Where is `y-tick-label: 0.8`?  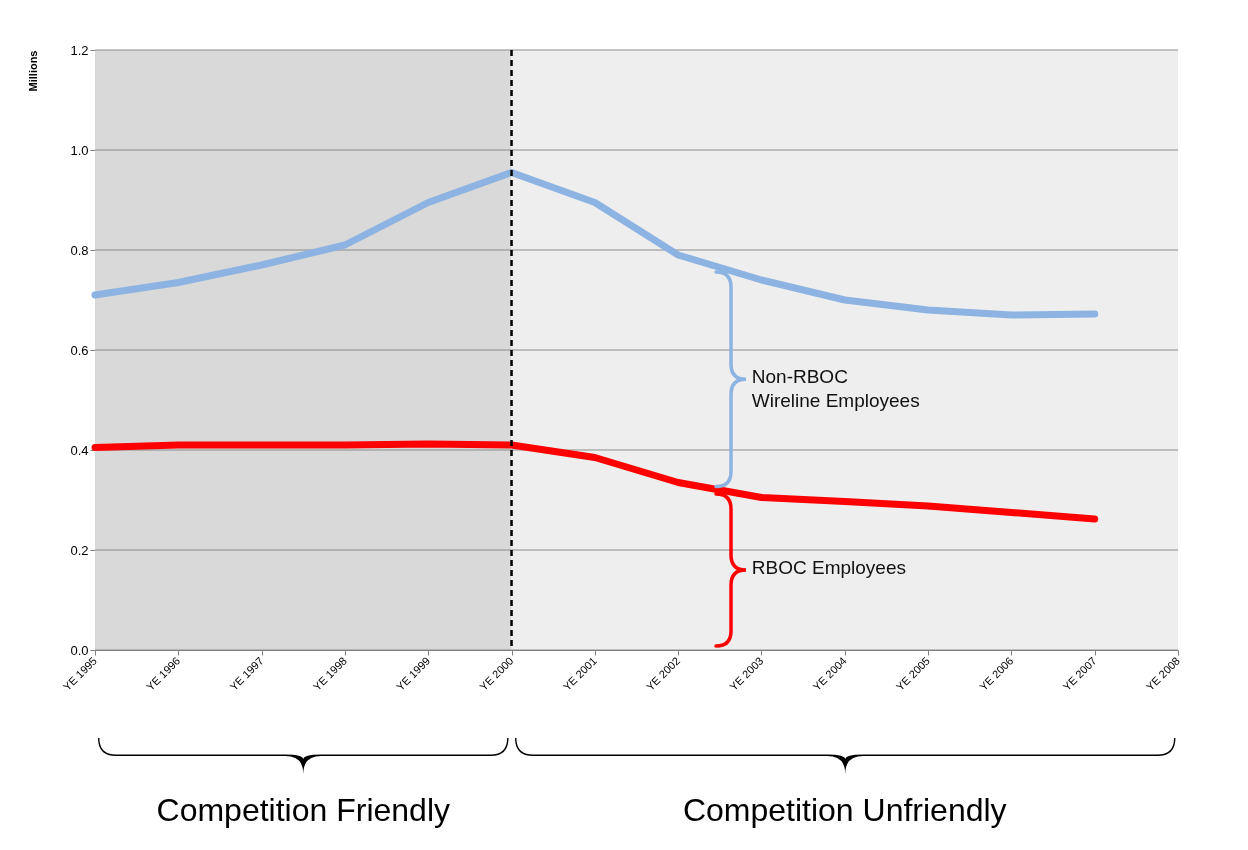
y-tick-label: 0.8 is located at coordinates (79, 250).